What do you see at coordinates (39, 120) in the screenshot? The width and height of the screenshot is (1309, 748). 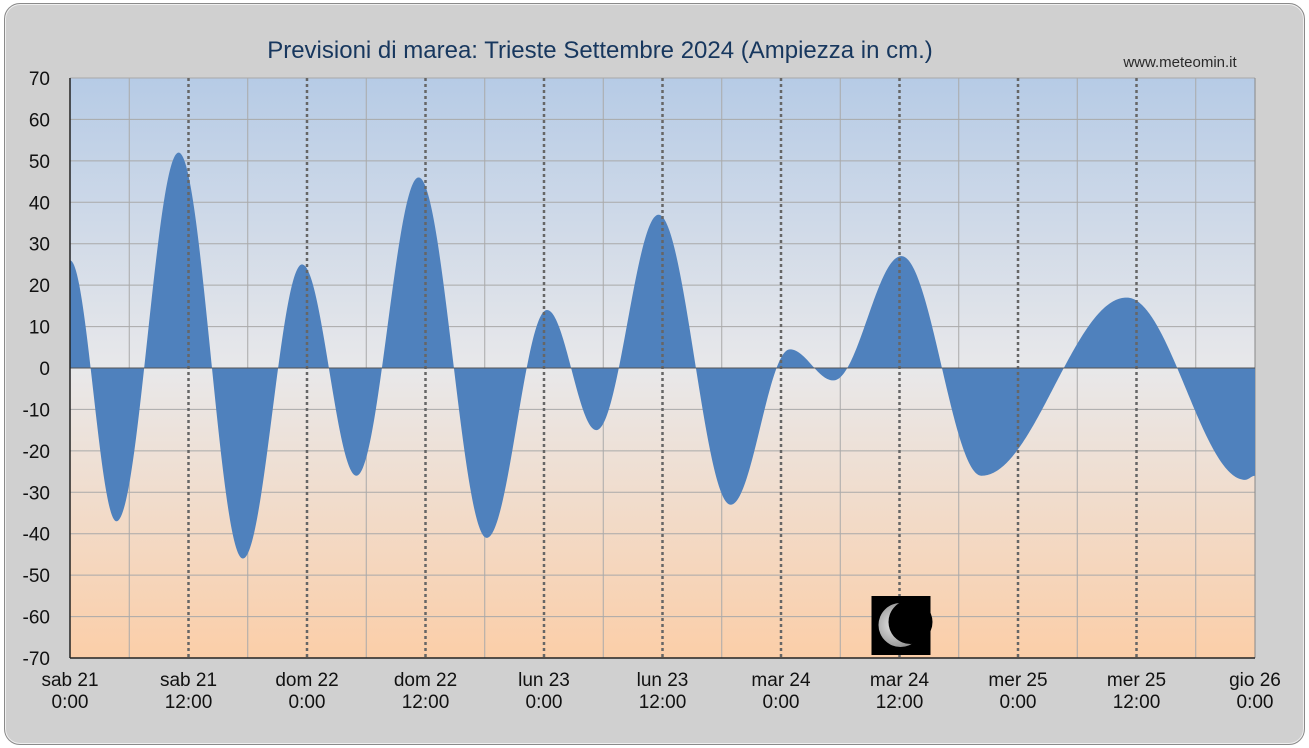 I see `y-tick-label: 60` at bounding box center [39, 120].